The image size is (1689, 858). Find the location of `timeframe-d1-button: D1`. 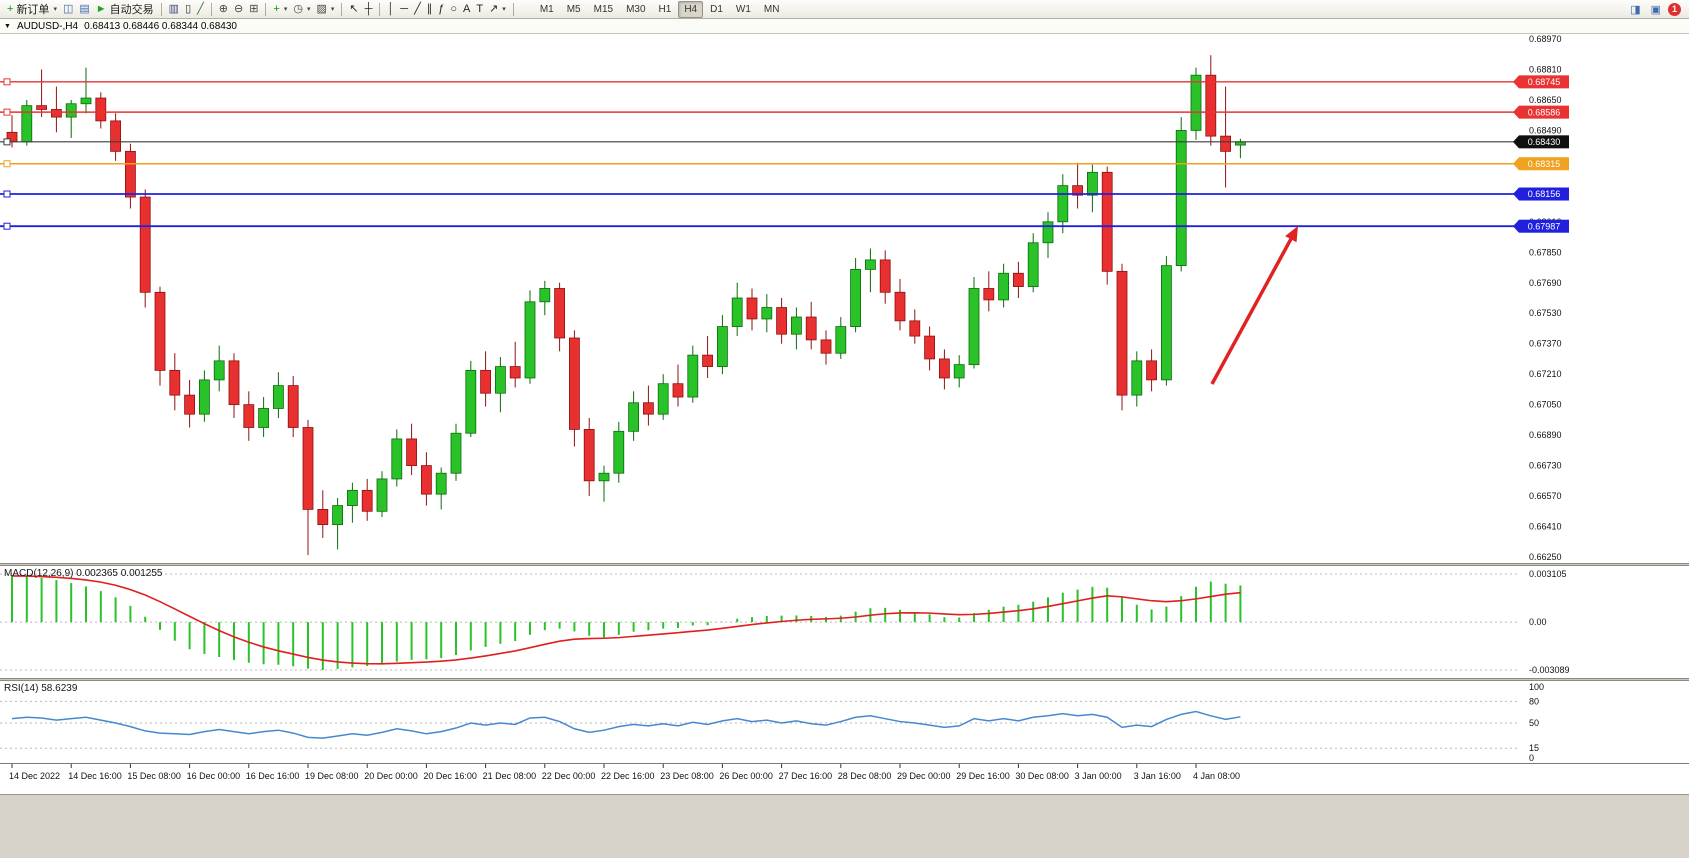

timeframe-d1-button: D1 is located at coordinates (716, 9).